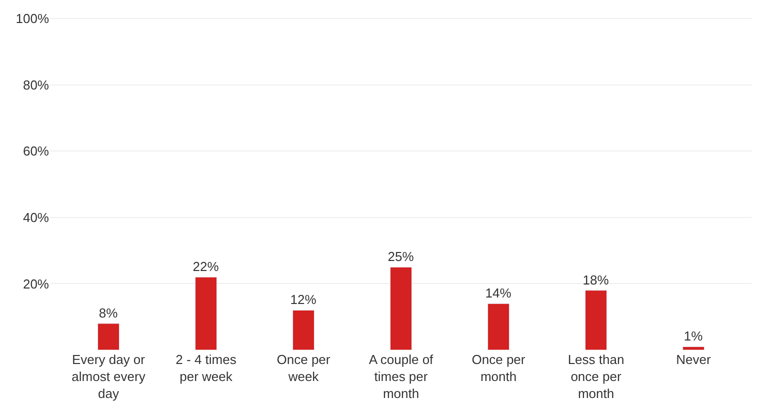  What do you see at coordinates (498, 293) in the screenshot?
I see `data-label: 14%` at bounding box center [498, 293].